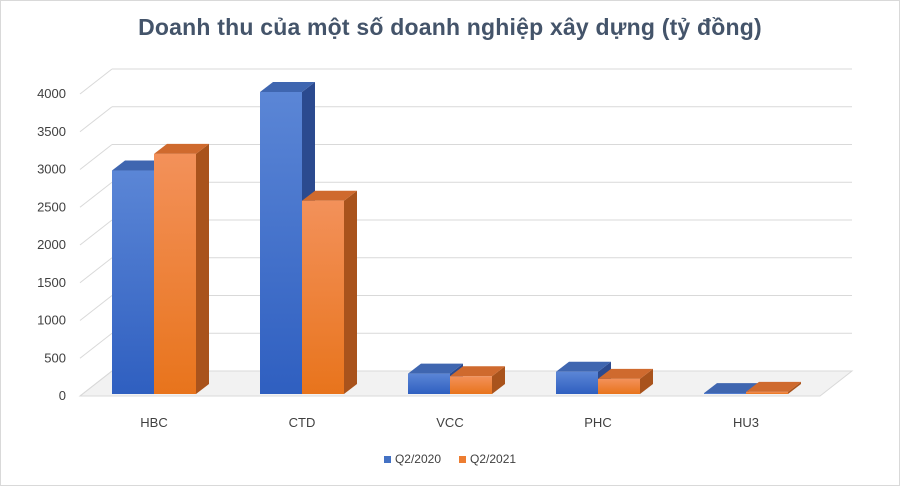 The image size is (900, 486). What do you see at coordinates (477, 371) in the screenshot?
I see `bar-vcc-series-2-top` at bounding box center [477, 371].